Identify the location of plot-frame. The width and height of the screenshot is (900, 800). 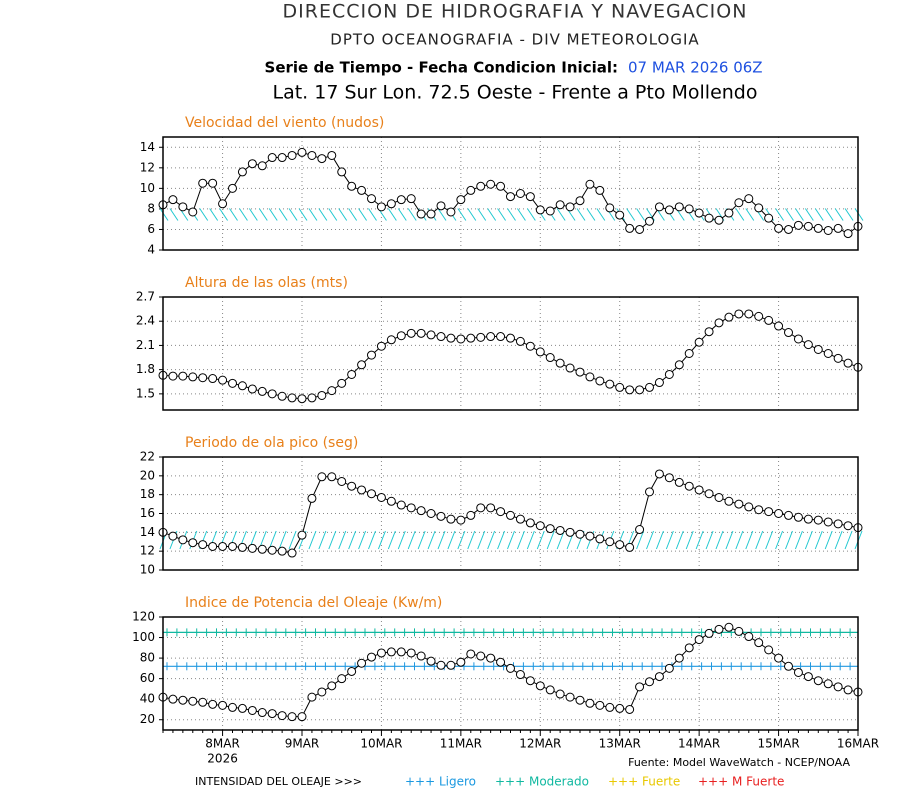
(510, 193).